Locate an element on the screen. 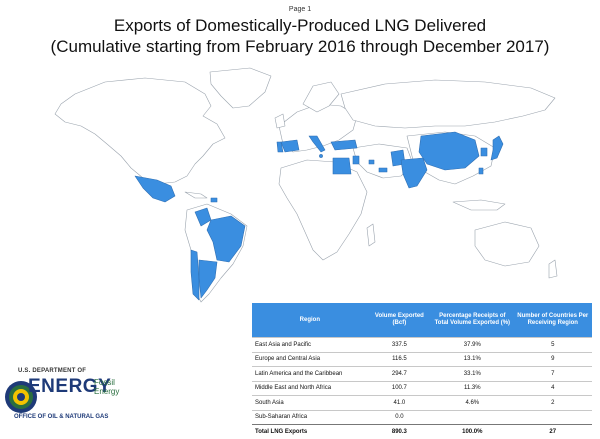  table-row: Europe and Central Asia 116.5 13.1% 9 is located at coordinates (422, 359).